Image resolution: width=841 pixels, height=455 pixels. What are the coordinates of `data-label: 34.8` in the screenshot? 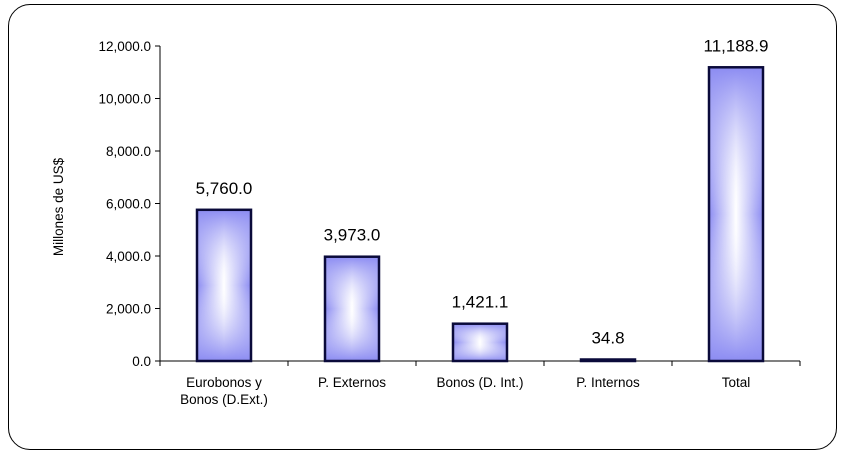 It's located at (607, 338).